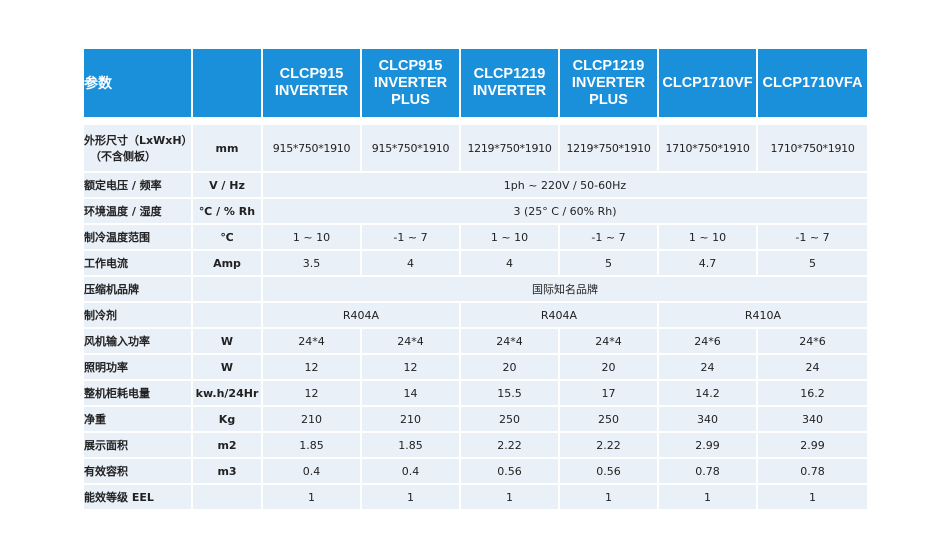 Image resolution: width=951 pixels, height=551 pixels. Describe the element at coordinates (137, 185) in the screenshot. I see `row-label: 额定电压 / 频率` at that location.